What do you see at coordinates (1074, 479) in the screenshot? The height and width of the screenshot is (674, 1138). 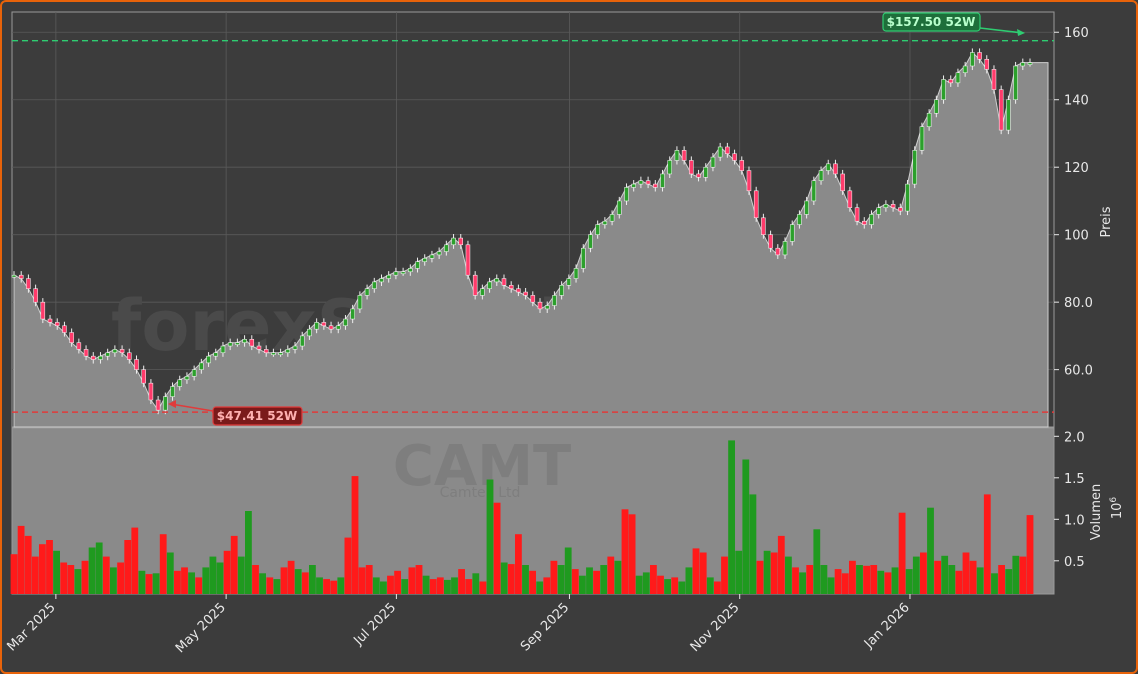 I see `volume-tick-label: 1.5` at bounding box center [1074, 479].